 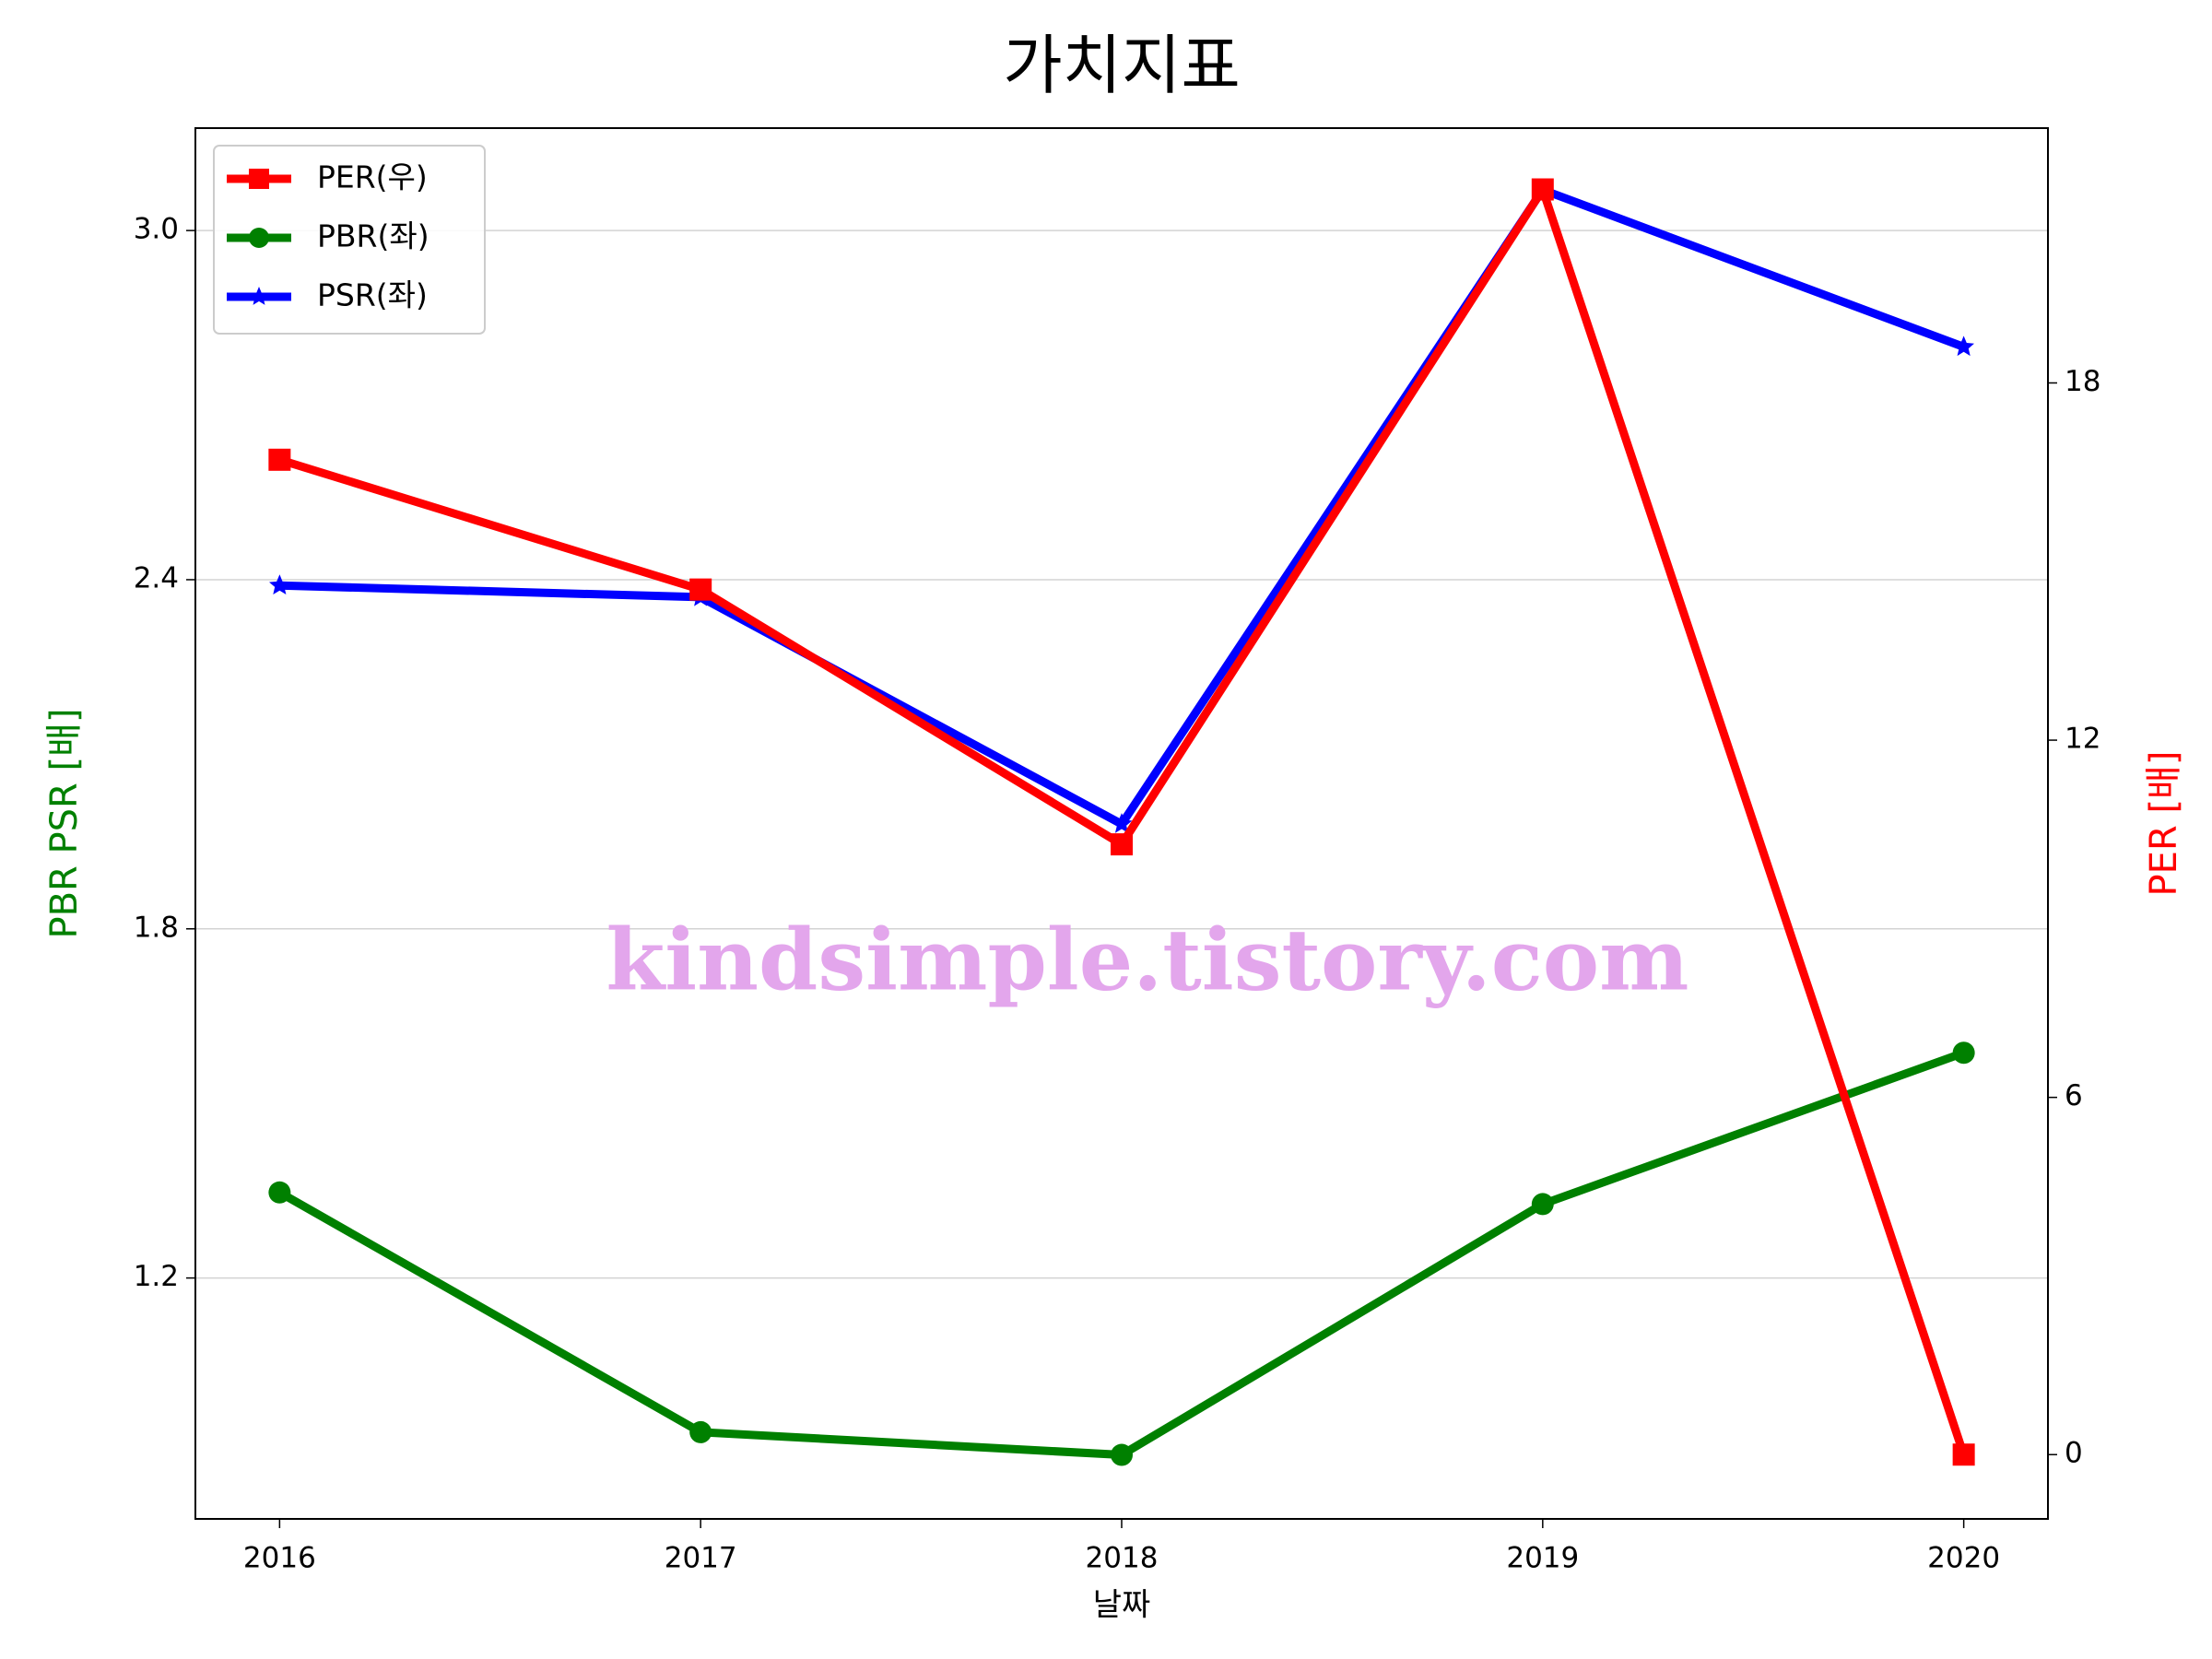 What do you see at coordinates (1122, 1605) in the screenshot?
I see `x-axis-label: 날짜` at bounding box center [1122, 1605].